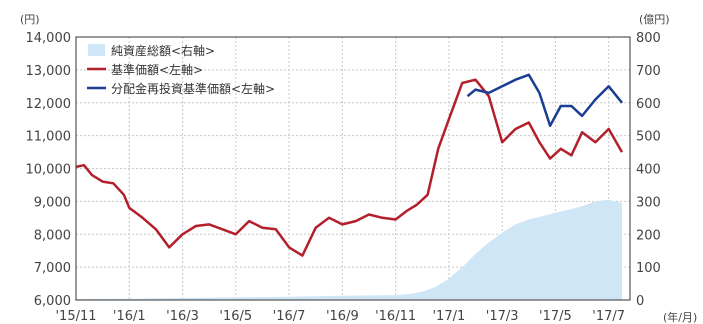 The image size is (703, 324). Describe the element at coordinates (163, 50) in the screenshot. I see `legend-label-nav: 純資産総額<右軸>` at that location.